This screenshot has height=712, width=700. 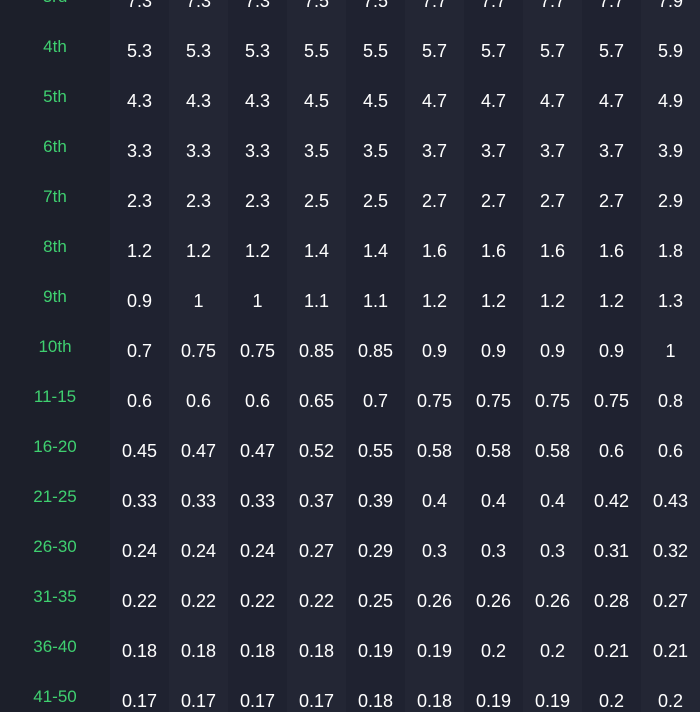 I want to click on table-row: 5th 4.3 4.3 4.3 4.5 4.5 4.7 4.7 4.7 4.7 4.9, so click(x=350, y=100).